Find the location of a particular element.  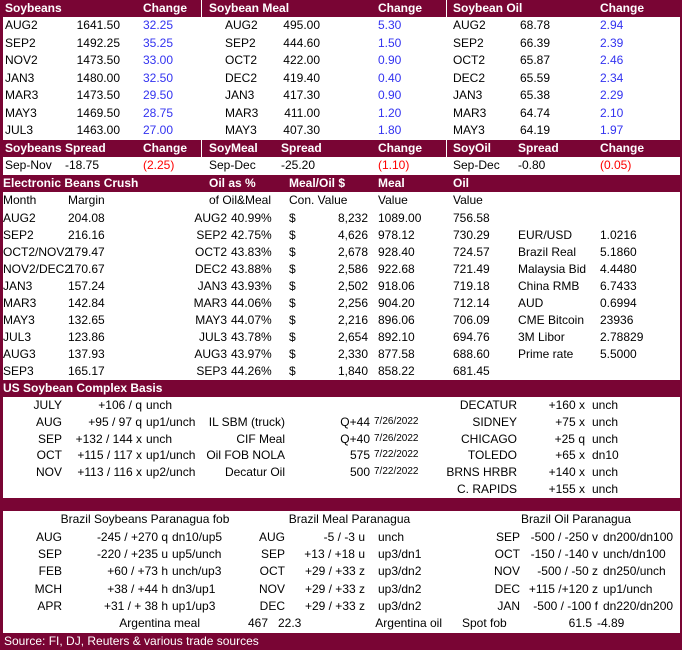

oil-fob-change: up1/unch is located at coordinates (628, 588).